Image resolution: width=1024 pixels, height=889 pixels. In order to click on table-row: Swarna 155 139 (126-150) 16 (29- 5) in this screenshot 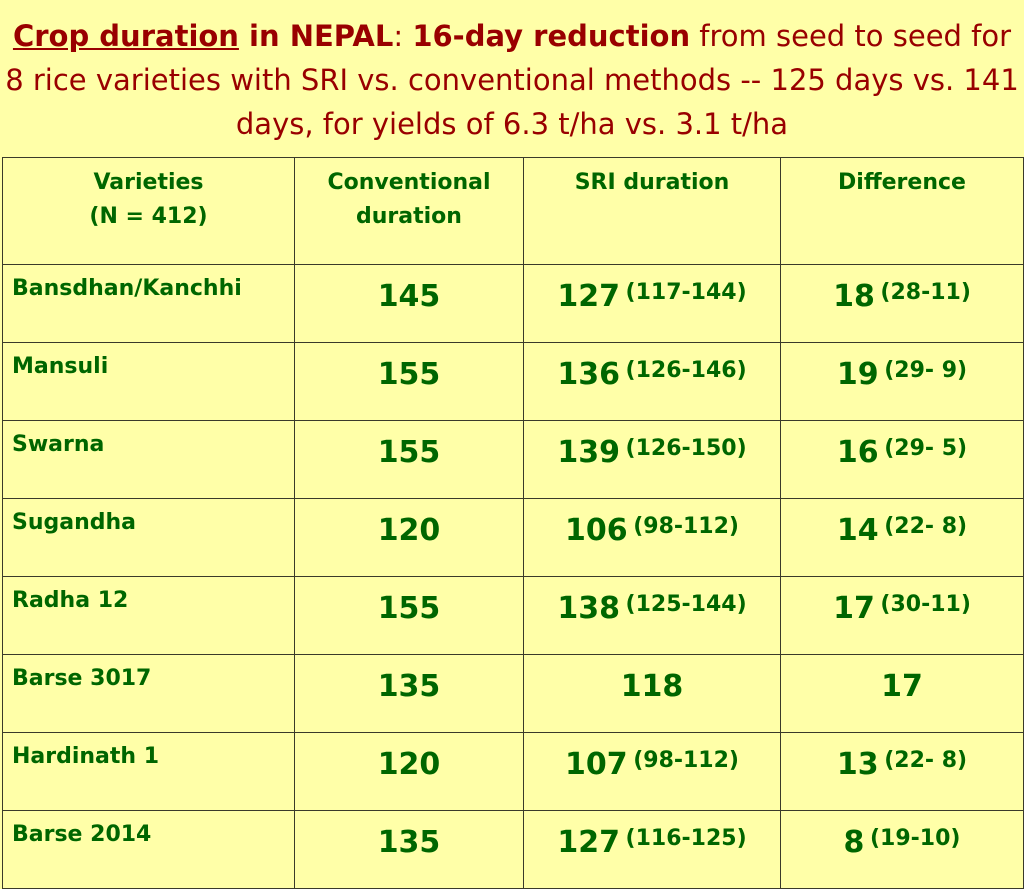, I will do `click(513, 459)`.